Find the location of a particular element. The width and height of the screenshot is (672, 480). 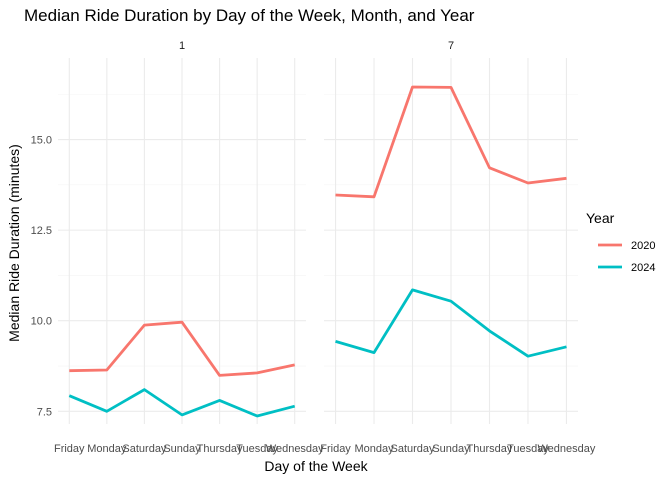

facet-label: 7 is located at coordinates (451, 46).